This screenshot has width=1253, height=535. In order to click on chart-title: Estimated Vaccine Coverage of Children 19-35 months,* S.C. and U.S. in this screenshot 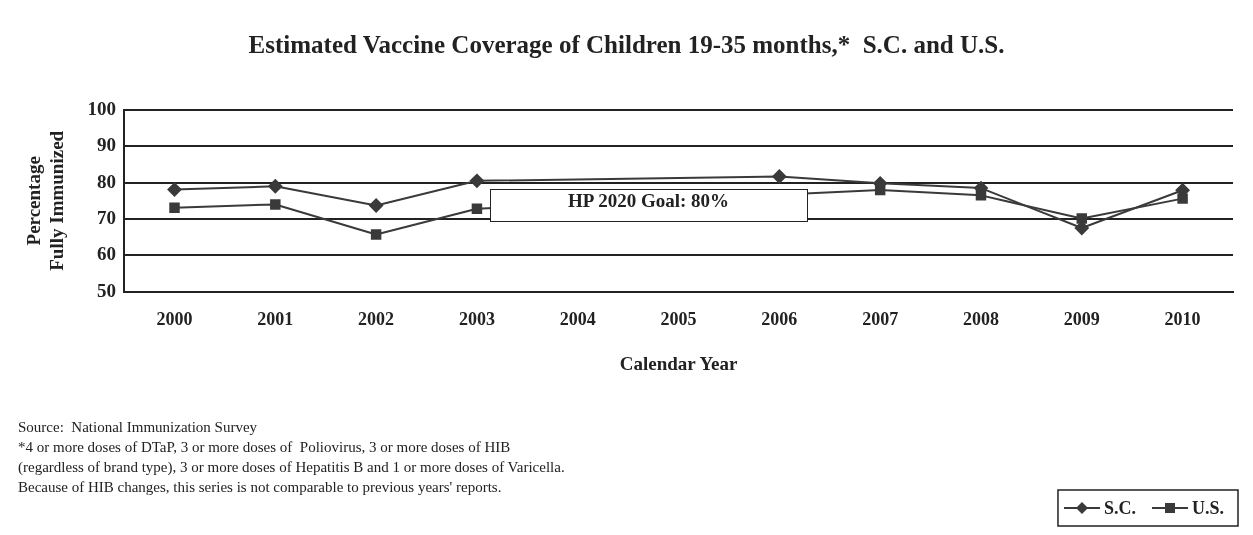, I will do `click(626, 45)`.